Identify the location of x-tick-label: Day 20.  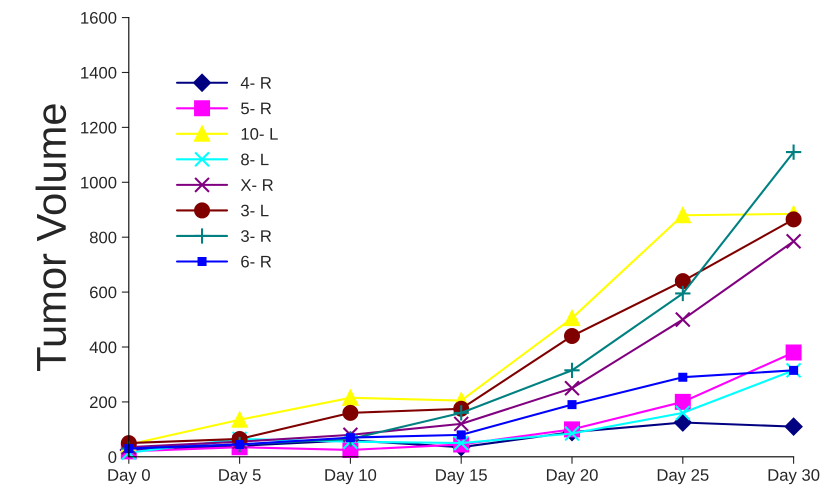
(572, 476).